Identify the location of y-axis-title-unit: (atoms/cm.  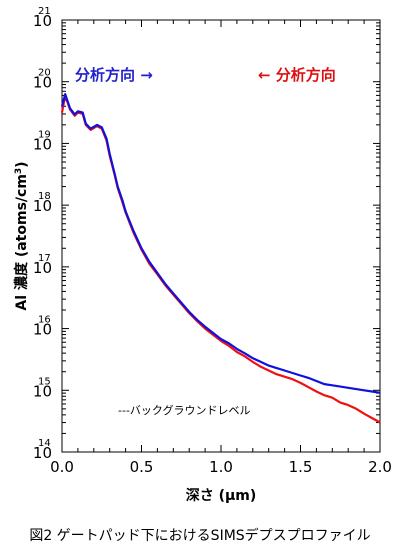
(22, 215).